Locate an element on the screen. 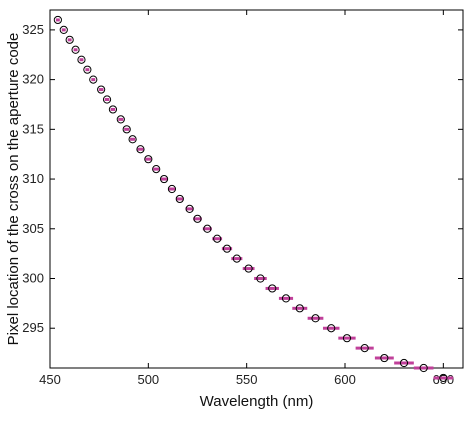 The width and height of the screenshot is (474, 424). y-tick-label: 320 is located at coordinates (33, 79).